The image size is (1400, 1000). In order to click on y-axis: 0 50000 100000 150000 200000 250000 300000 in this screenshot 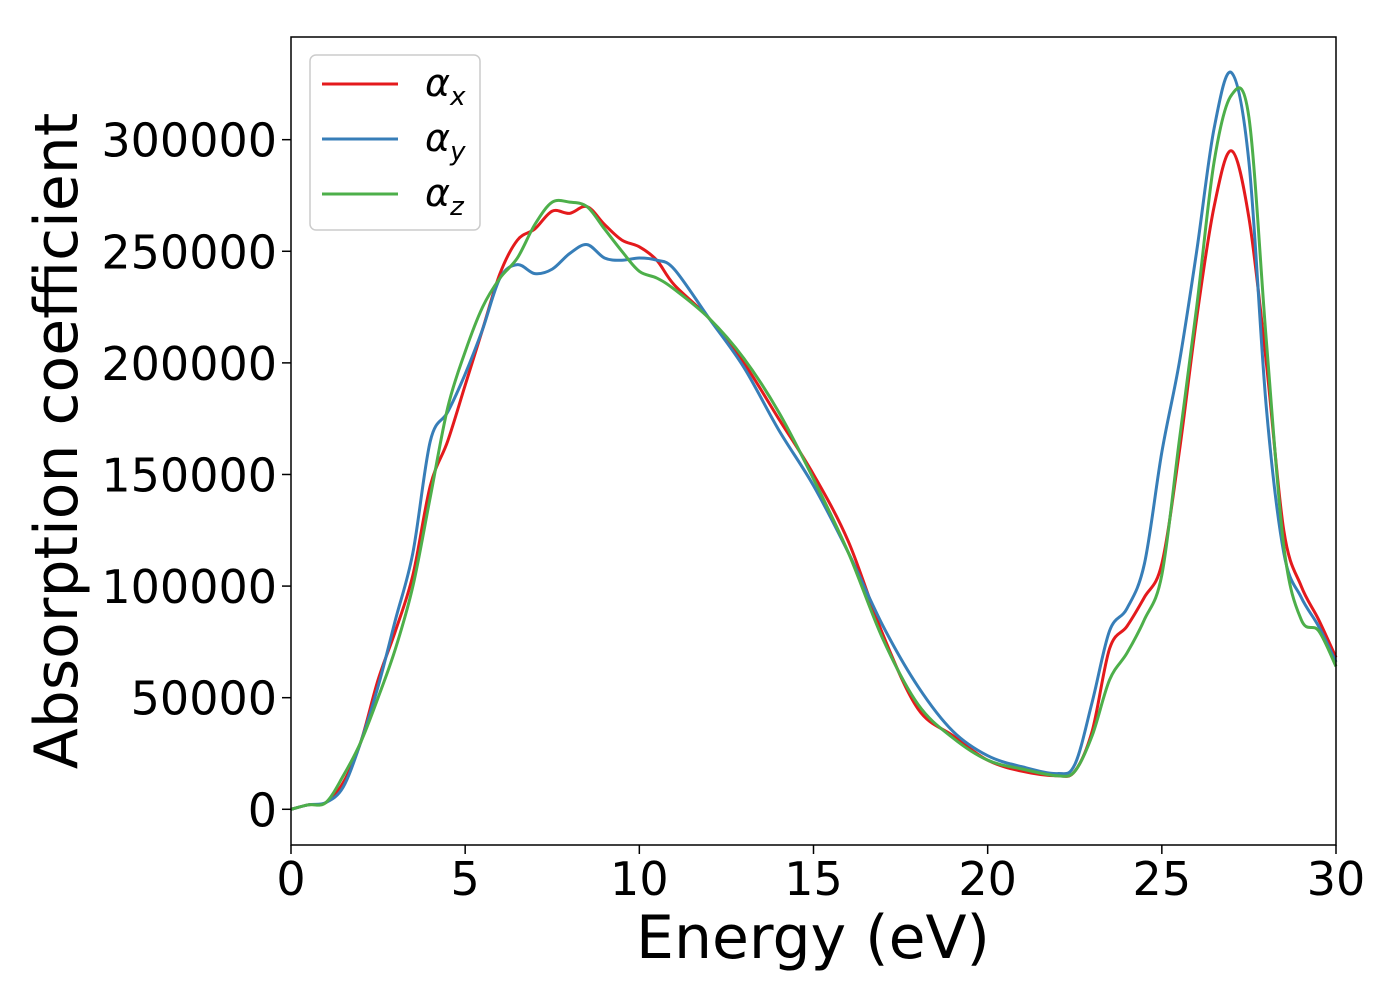, I will do `click(196, 475)`.